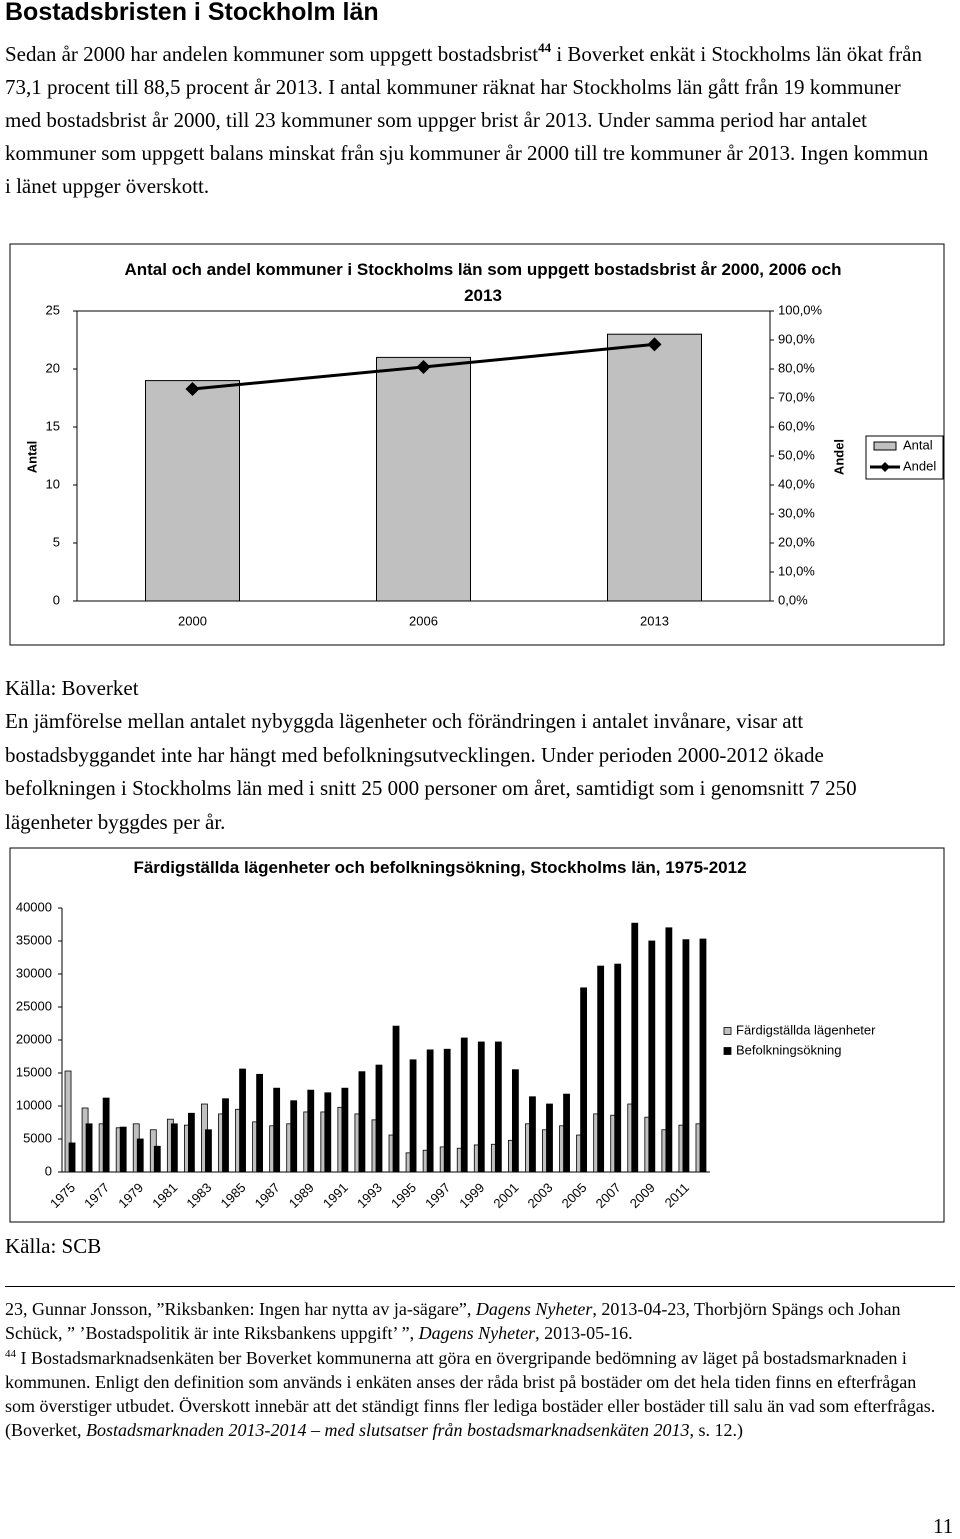 Image resolution: width=960 pixels, height=1539 pixels. What do you see at coordinates (34, 972) in the screenshot?
I see `y-tick-label: 30000` at bounding box center [34, 972].